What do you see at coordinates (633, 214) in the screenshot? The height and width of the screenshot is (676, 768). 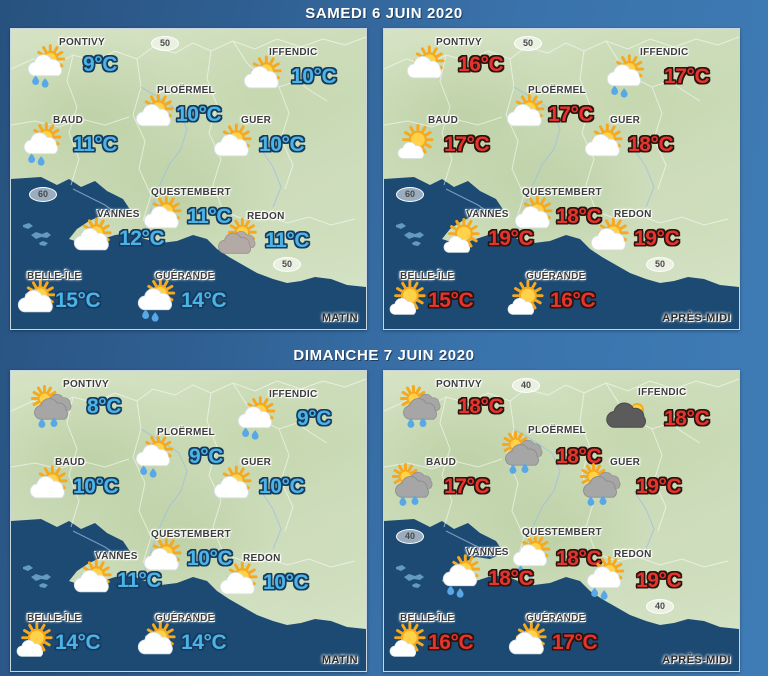 I see `city-name-label: REDON` at bounding box center [633, 214].